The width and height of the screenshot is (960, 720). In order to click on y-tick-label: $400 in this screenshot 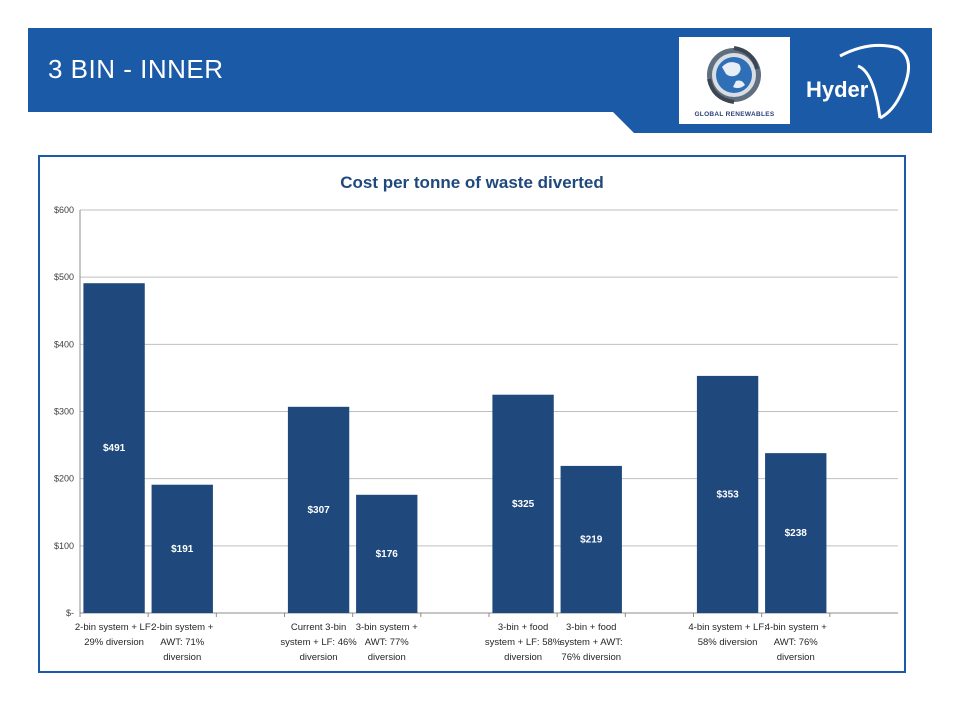, I will do `click(64, 344)`.